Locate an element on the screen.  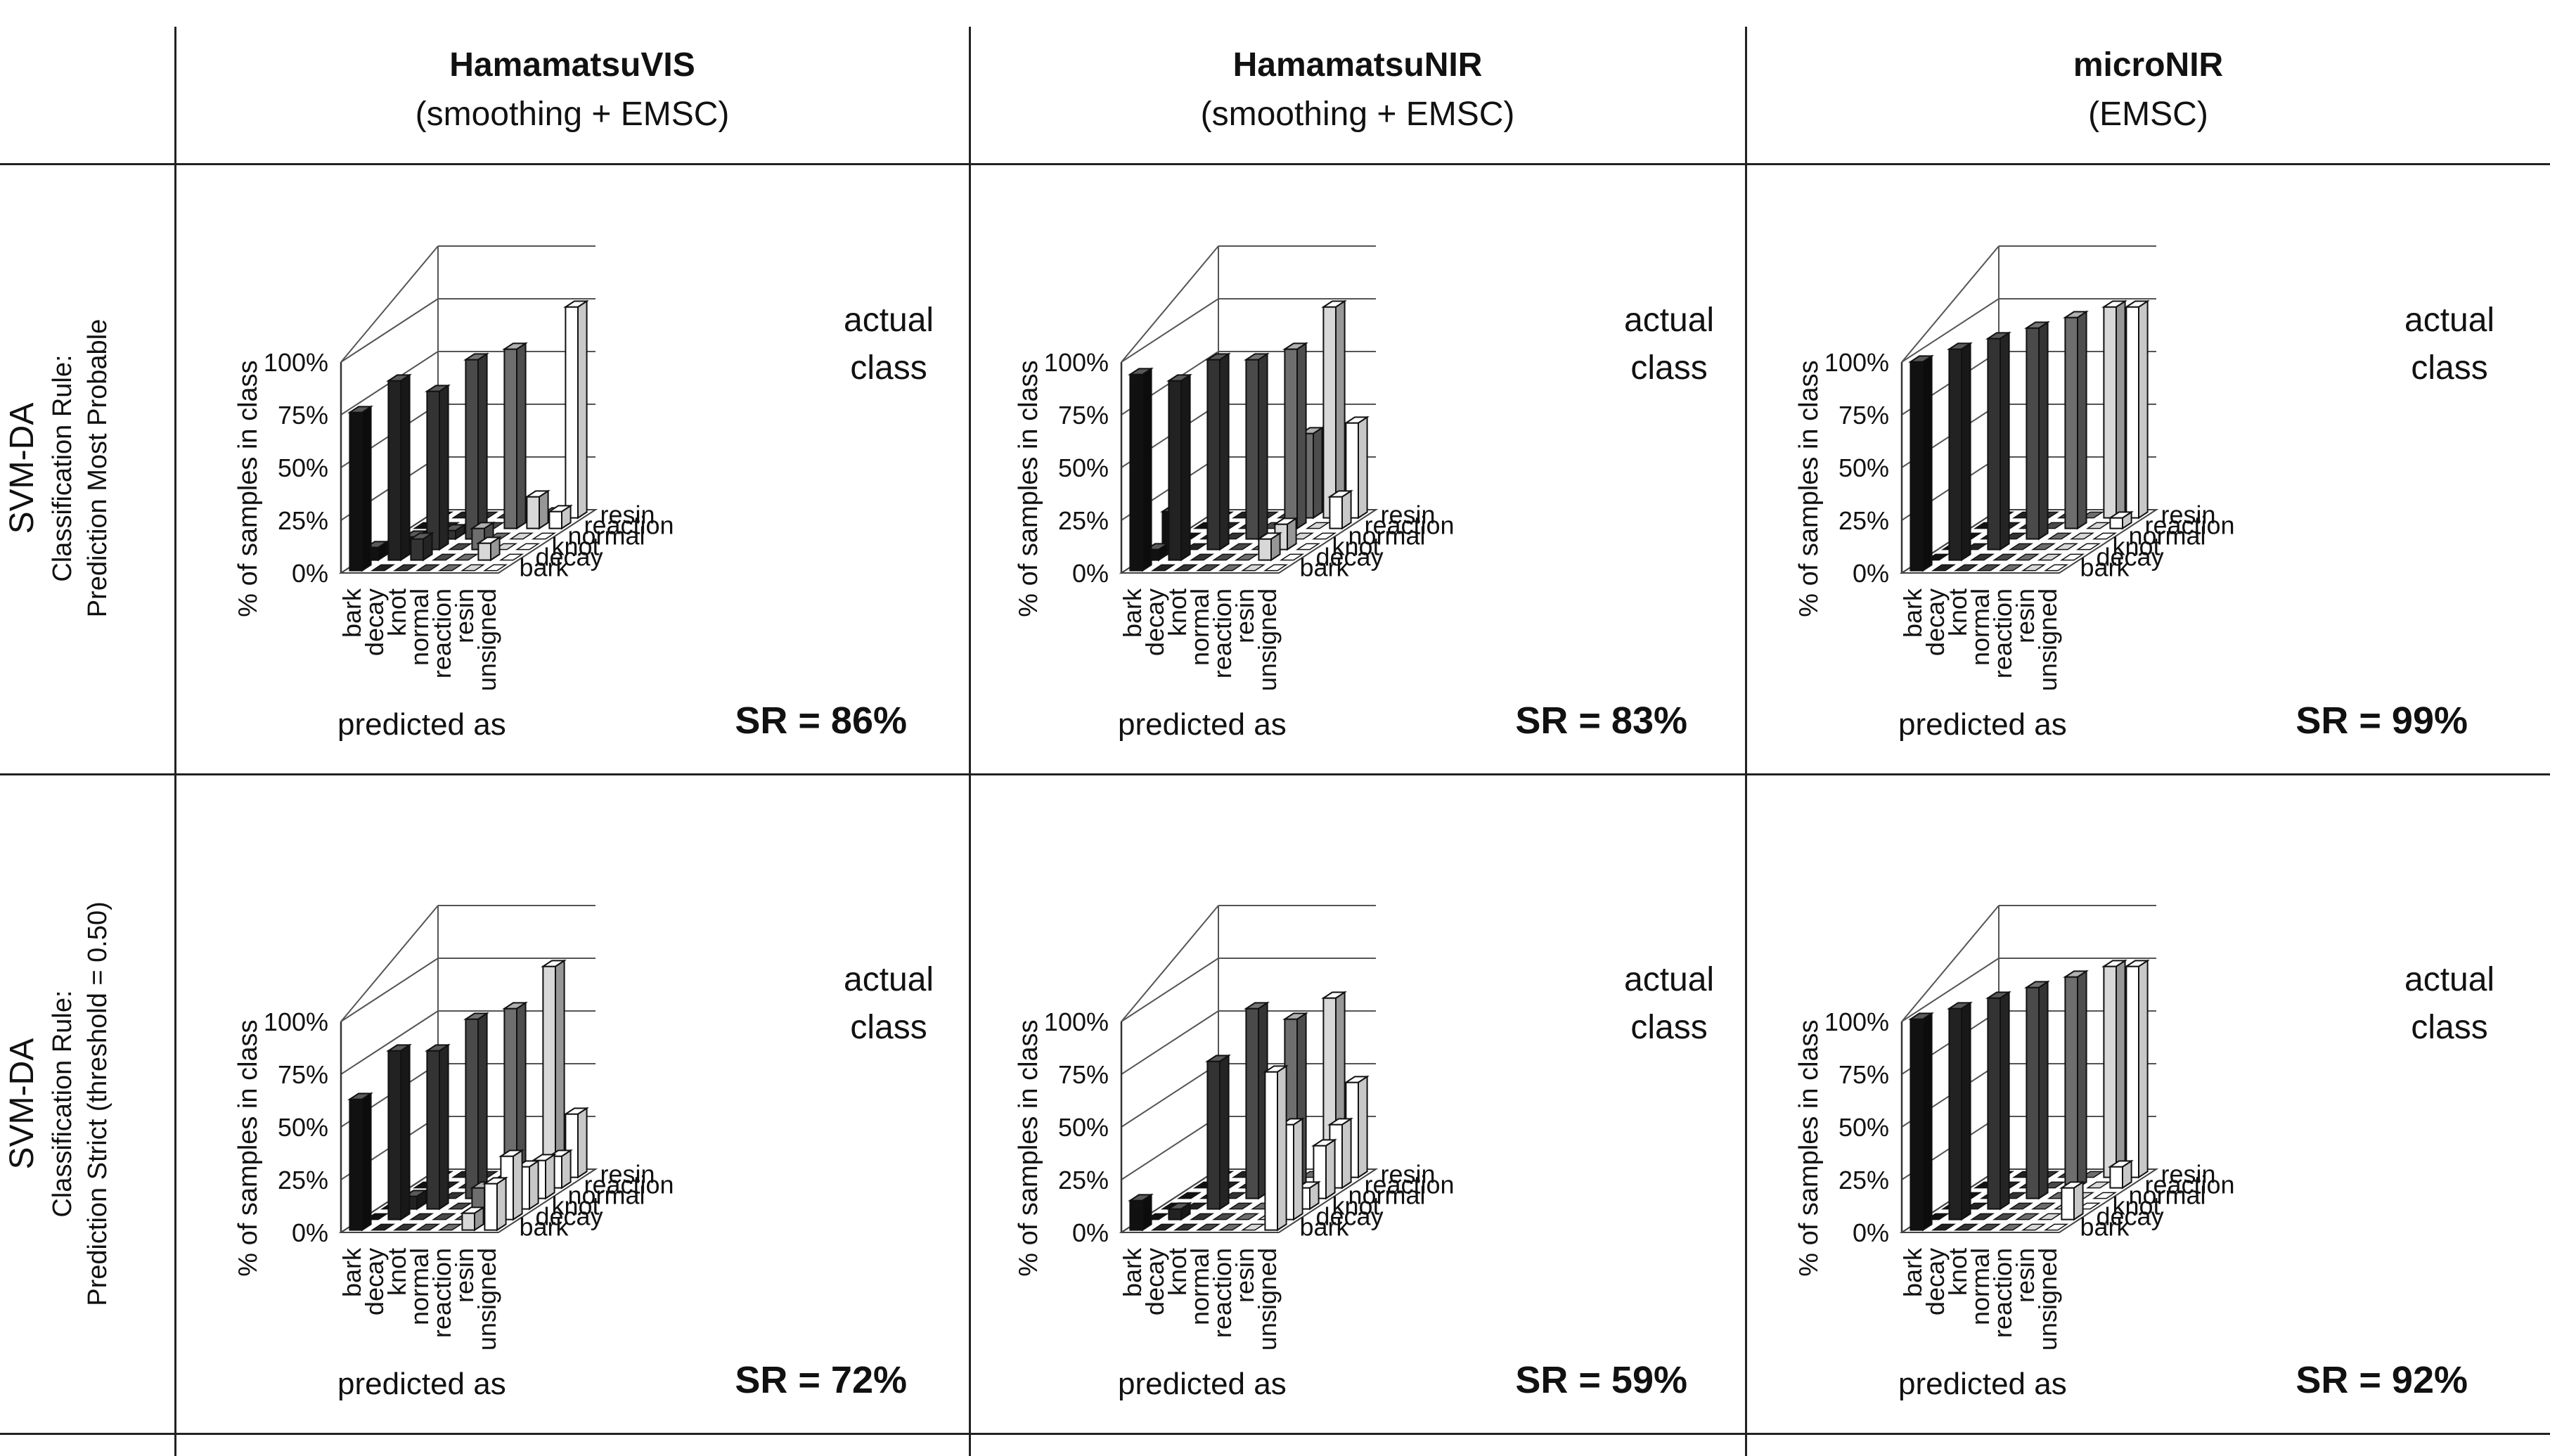
y-axis-title-line2: class is located at coordinates (888, 368).